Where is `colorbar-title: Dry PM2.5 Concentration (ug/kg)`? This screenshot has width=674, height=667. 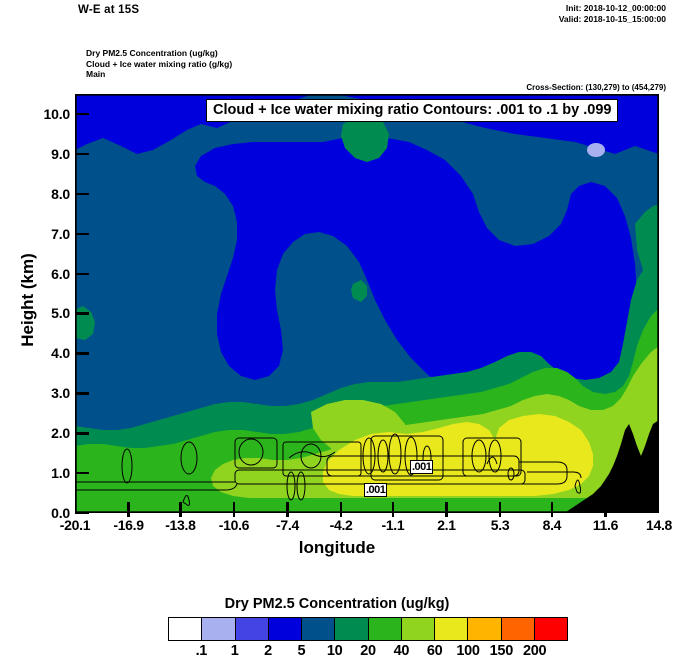 colorbar-title: Dry PM2.5 Concentration (ug/kg) is located at coordinates (337, 604).